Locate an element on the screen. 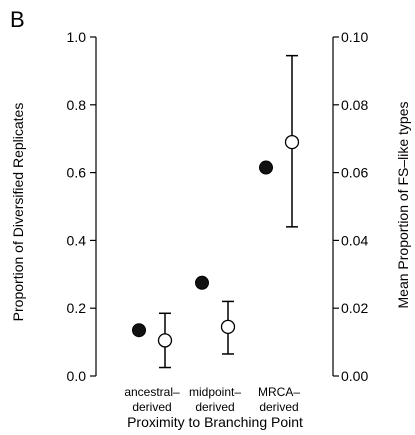 The width and height of the screenshot is (415, 435). left-tick-label: 0.4 is located at coordinates (77, 240).